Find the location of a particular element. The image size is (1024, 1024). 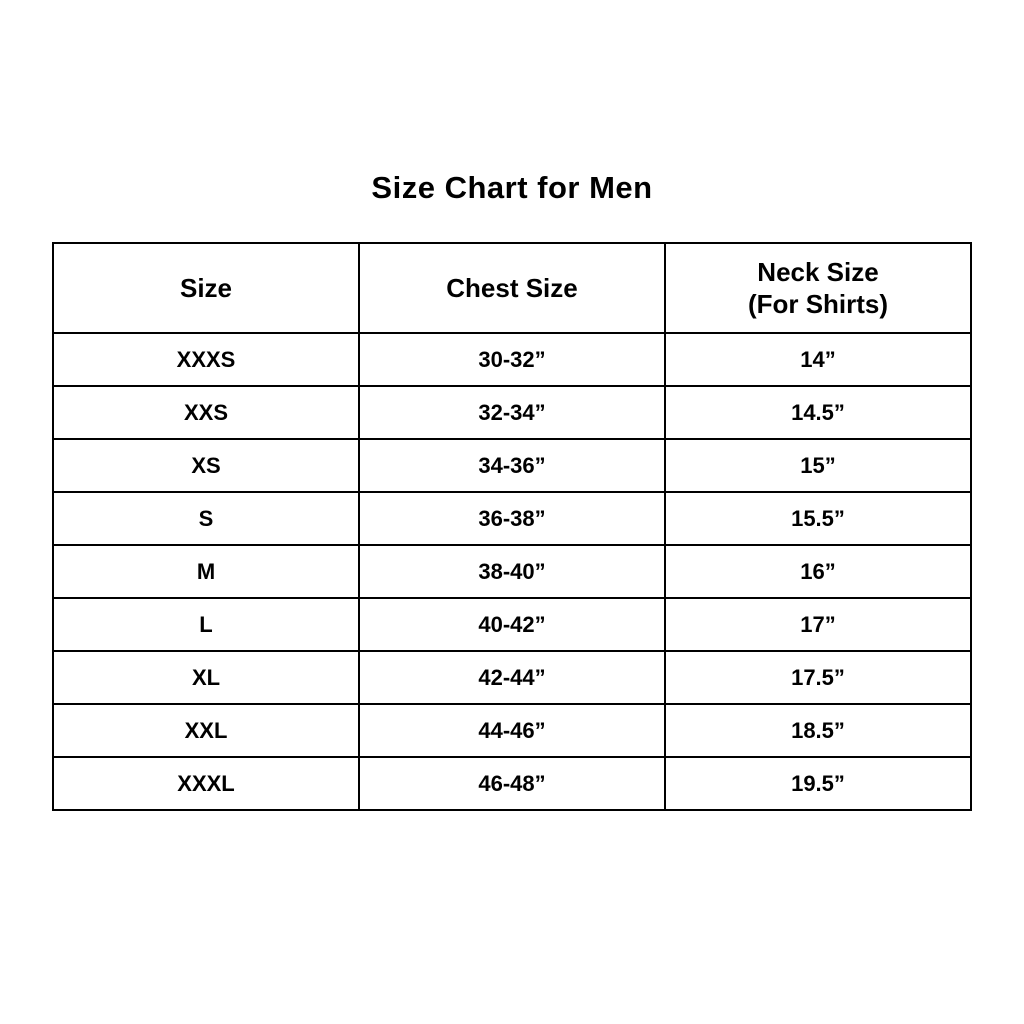

table-row: XXS 32-34” 14.5” is located at coordinates (512, 412).